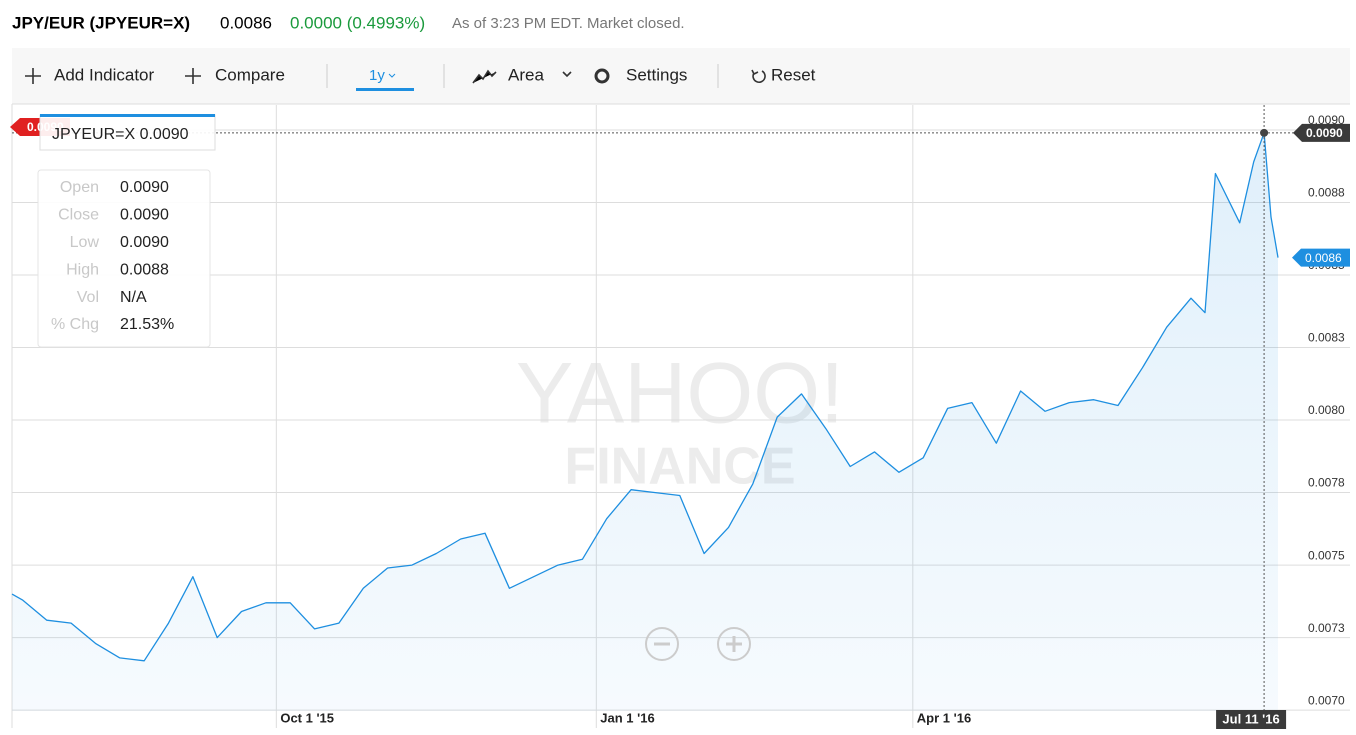 This screenshot has width=1356, height=735. I want to click on y-tick-label: 0.0073, so click(1326, 628).